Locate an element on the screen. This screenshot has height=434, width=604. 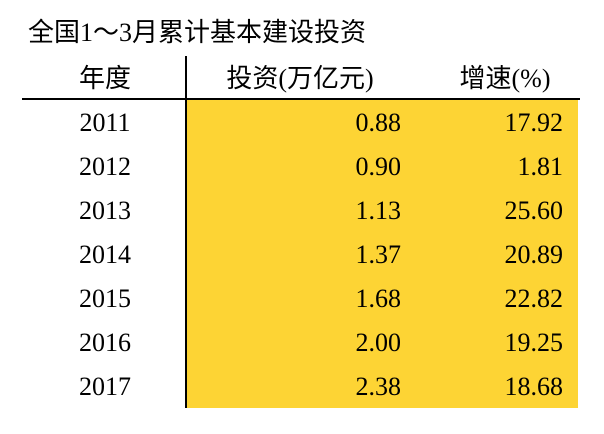
value-cell: 1.68 is located at coordinates (378, 298).